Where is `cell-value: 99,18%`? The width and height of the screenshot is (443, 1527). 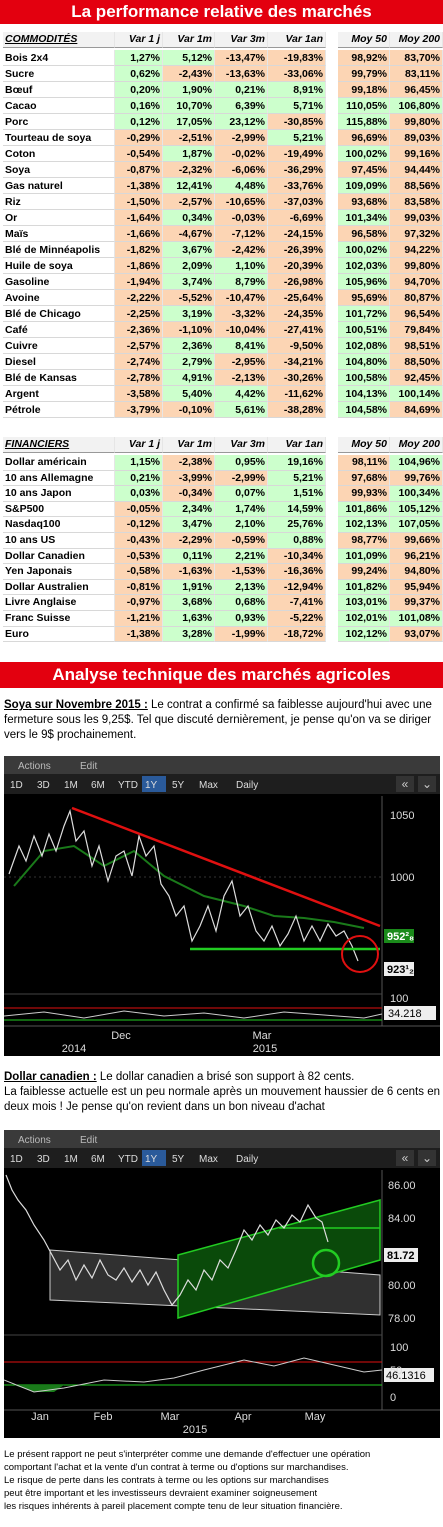 cell-value: 99,18% is located at coordinates (364, 90).